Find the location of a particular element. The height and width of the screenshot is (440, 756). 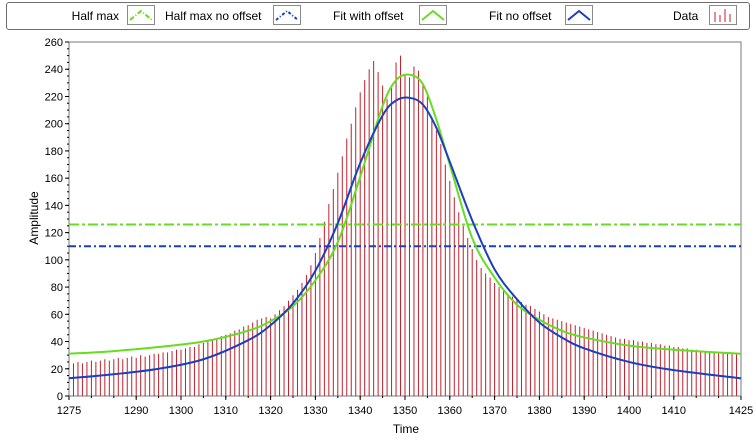

x-tick-label: 1410 is located at coordinates (674, 411).